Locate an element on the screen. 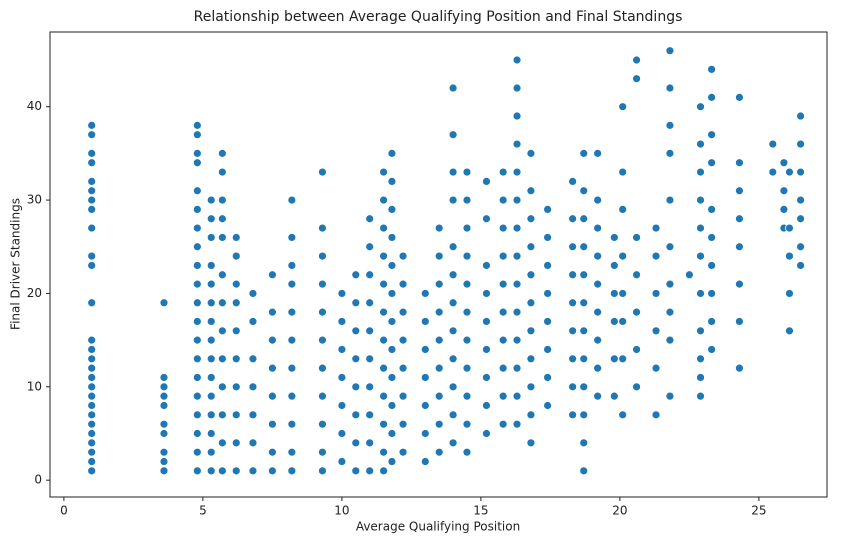 The image size is (842, 545). x-axis-label: Average Qualifying Position is located at coordinates (438, 527).